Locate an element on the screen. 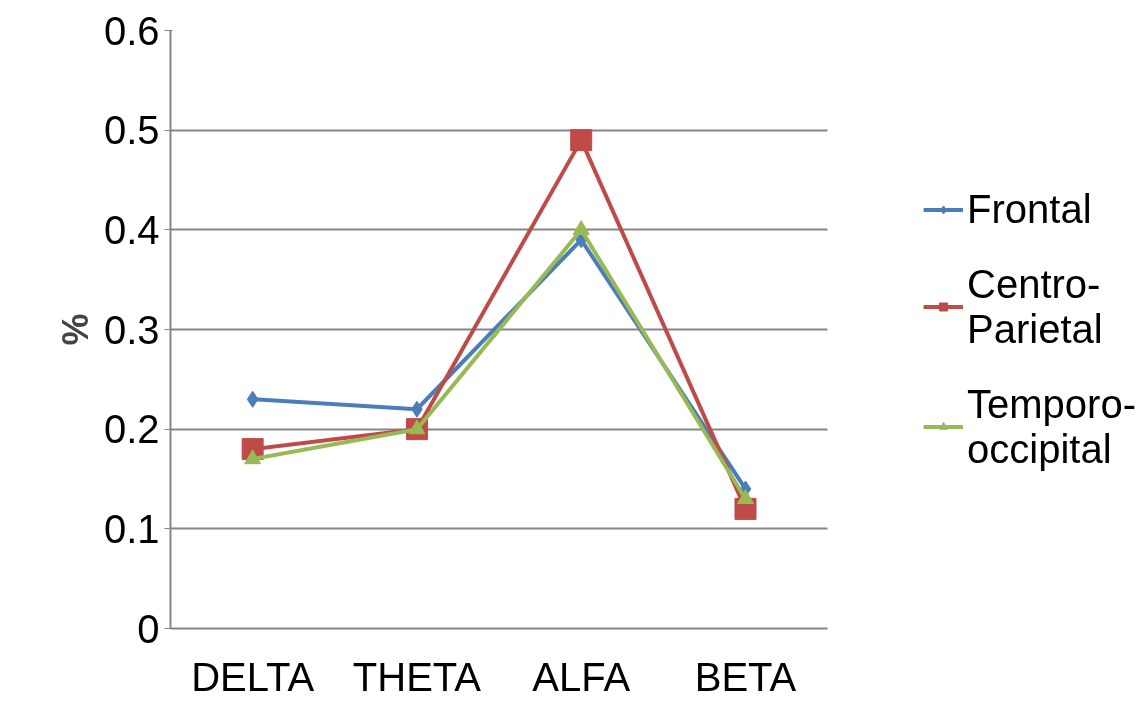 The height and width of the screenshot is (723, 1141). y-tick-label: 0.1 is located at coordinates (131, 528).